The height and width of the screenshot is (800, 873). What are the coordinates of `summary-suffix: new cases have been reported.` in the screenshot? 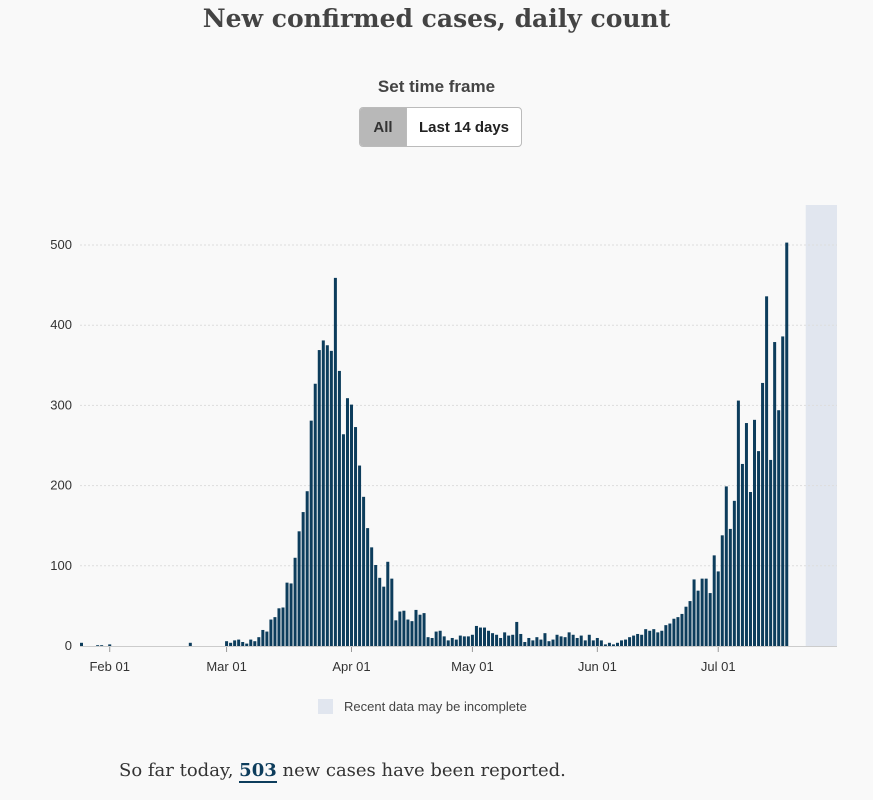 It's located at (424, 770).